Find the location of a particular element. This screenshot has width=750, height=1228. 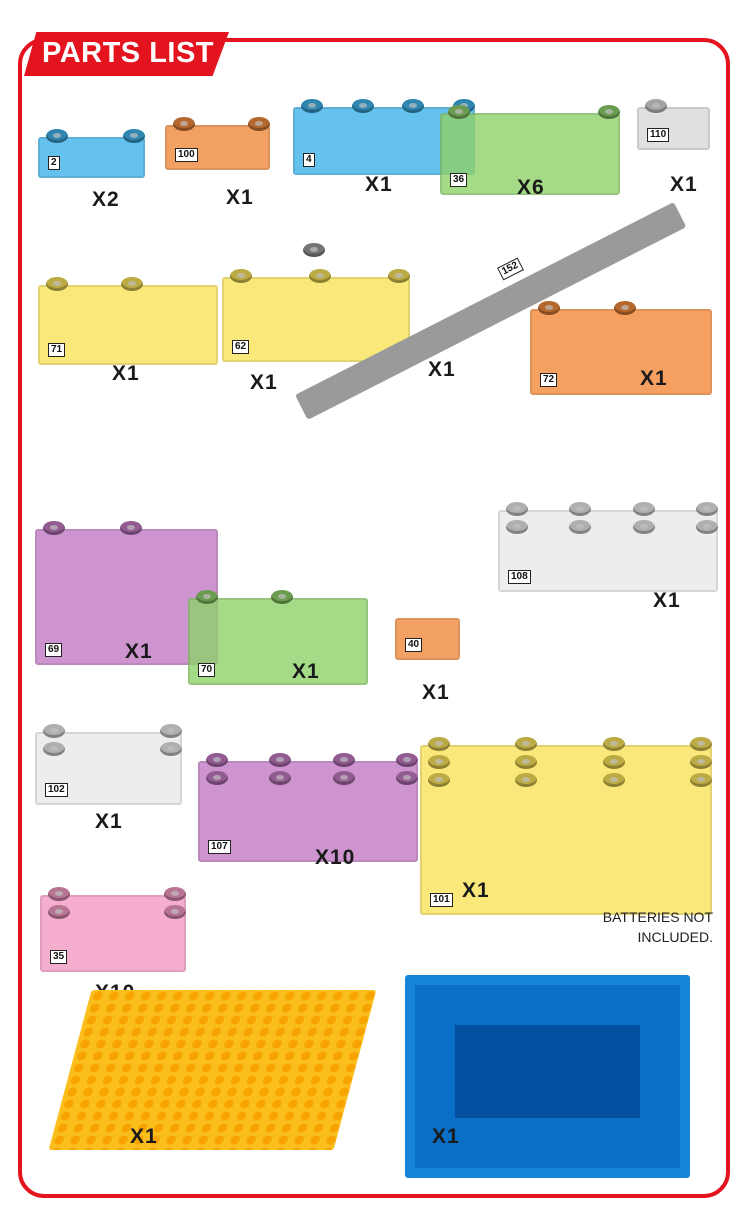

part-101: 101 is located at coordinates (566, 793).